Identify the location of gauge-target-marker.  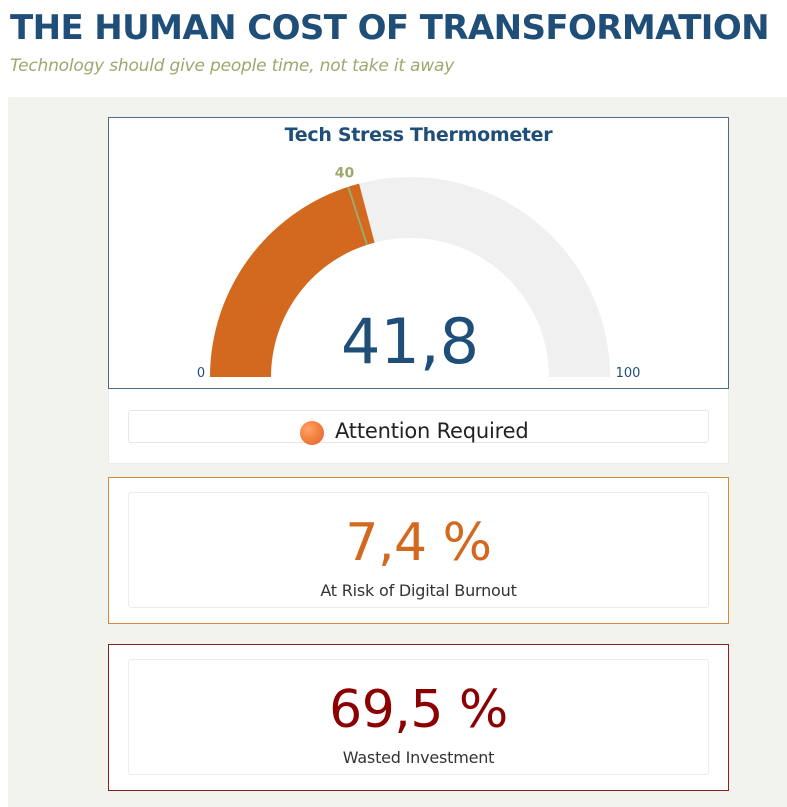
(358, 216).